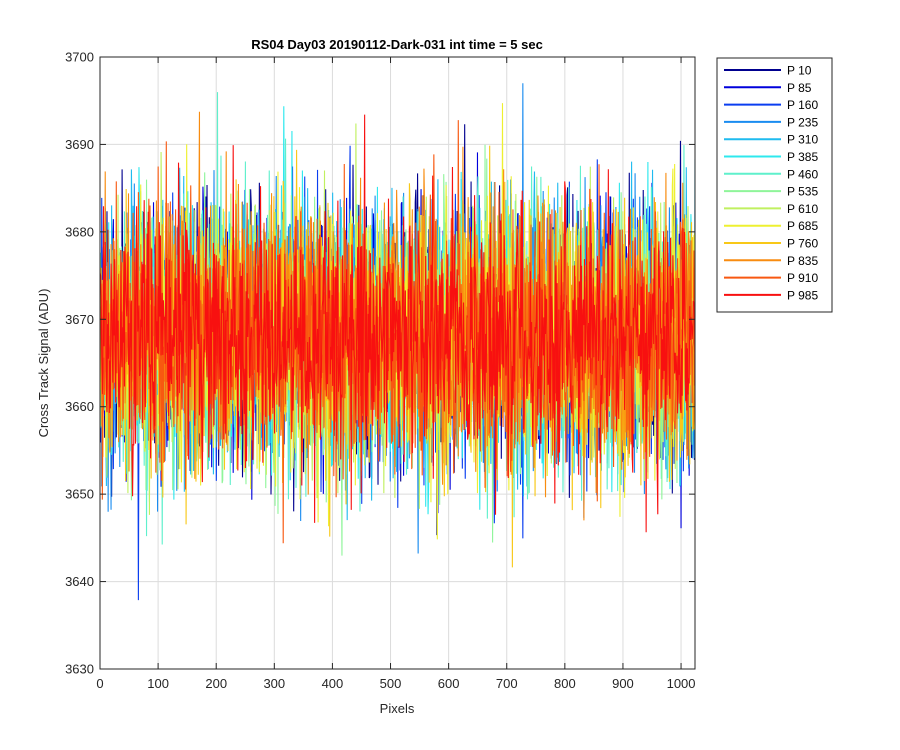 The width and height of the screenshot is (900, 750). I want to click on x-tick-label: 100, so click(158, 683).